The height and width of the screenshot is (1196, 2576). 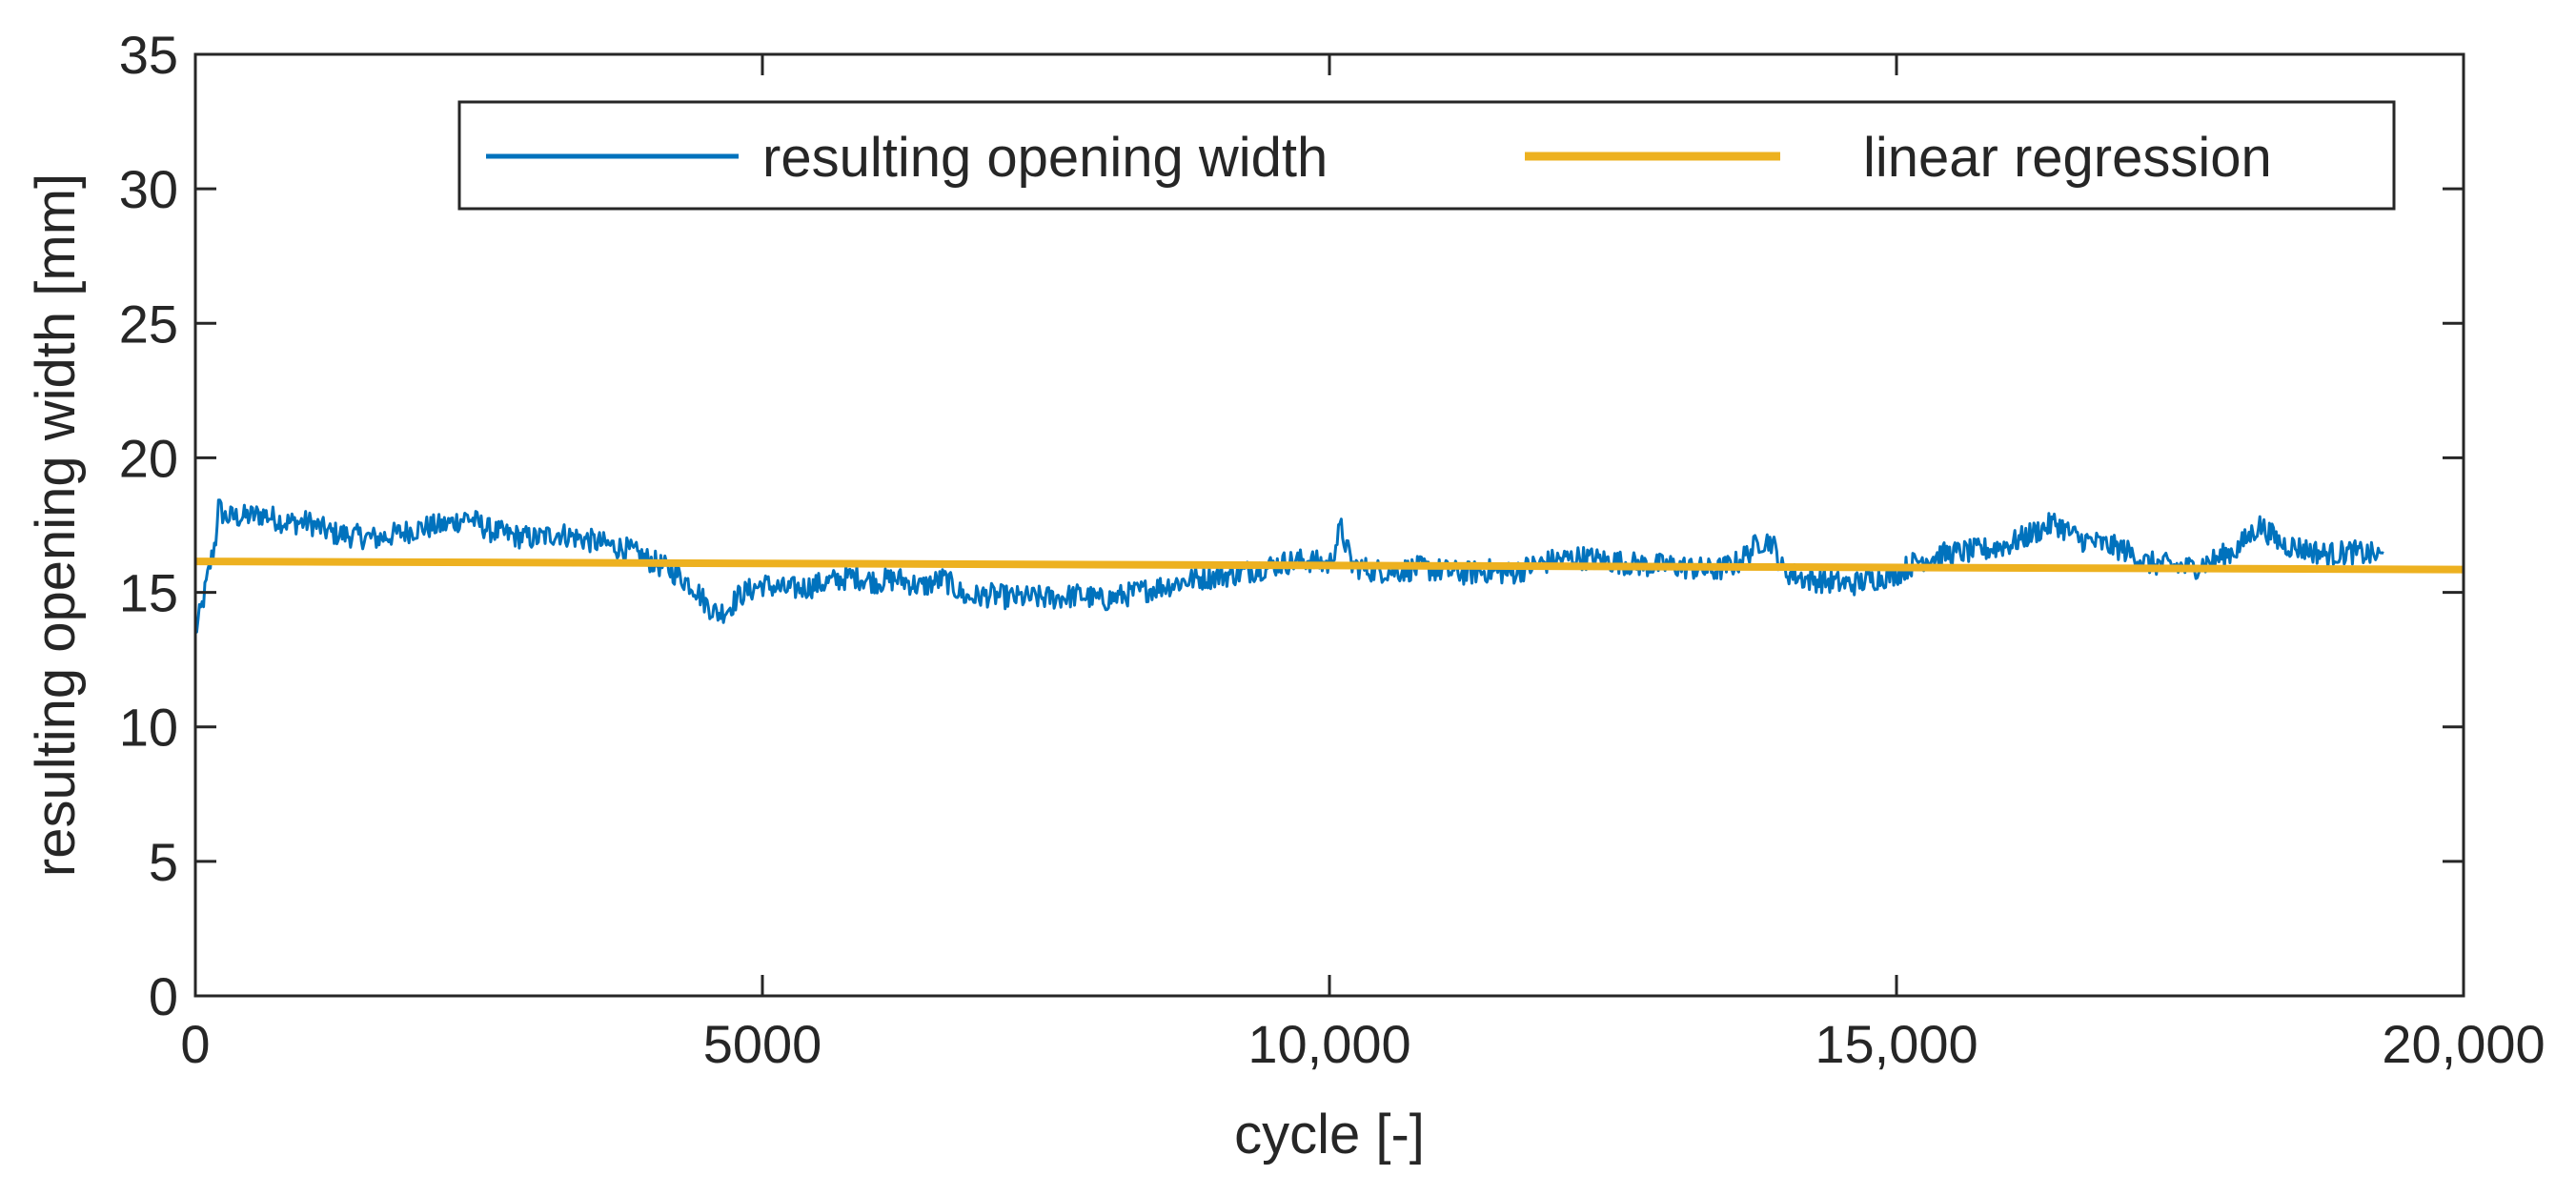 I want to click on y-tick-label: 25, so click(x=148, y=324).